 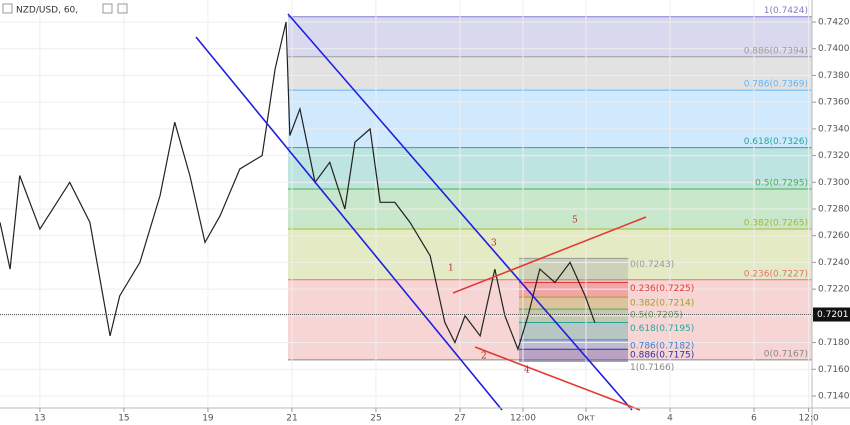 What do you see at coordinates (375, 419) in the screenshot?
I see `x-tick-label: 25` at bounding box center [375, 419].